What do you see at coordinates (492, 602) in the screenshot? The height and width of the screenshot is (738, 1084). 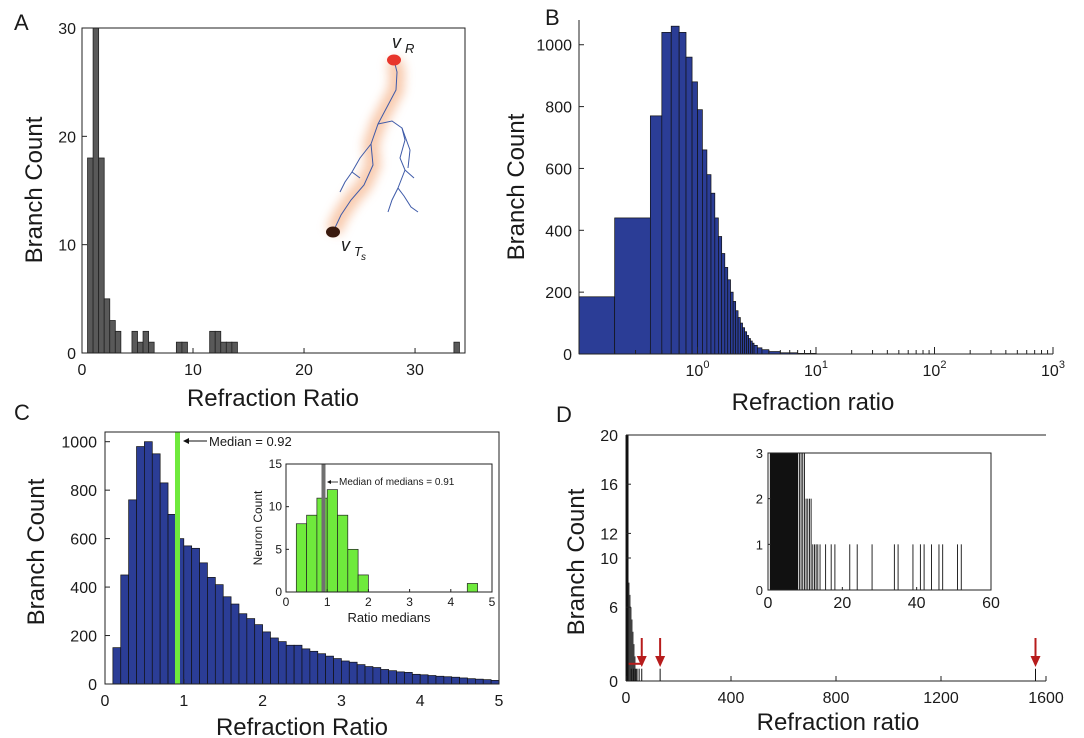 I see `inset-x-tick-label: 5` at bounding box center [492, 602].